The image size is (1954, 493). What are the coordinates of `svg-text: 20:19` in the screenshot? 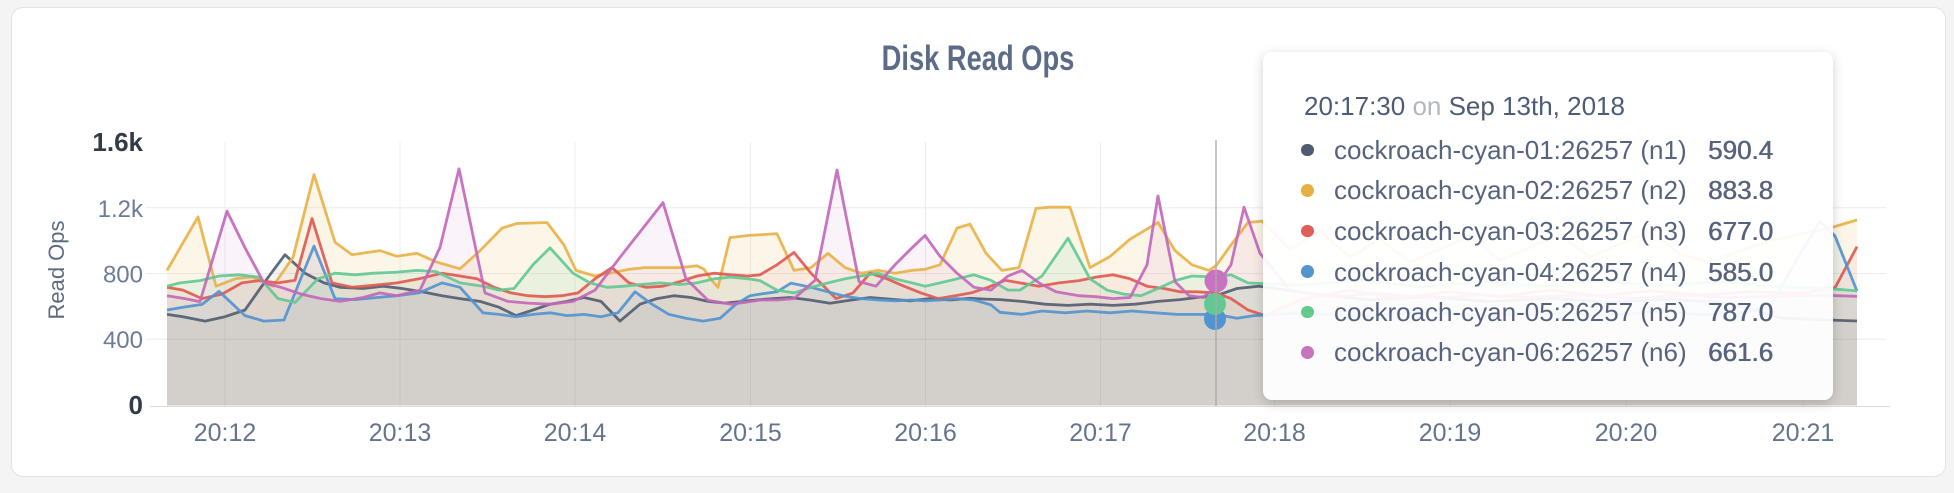 It's located at (1450, 433).